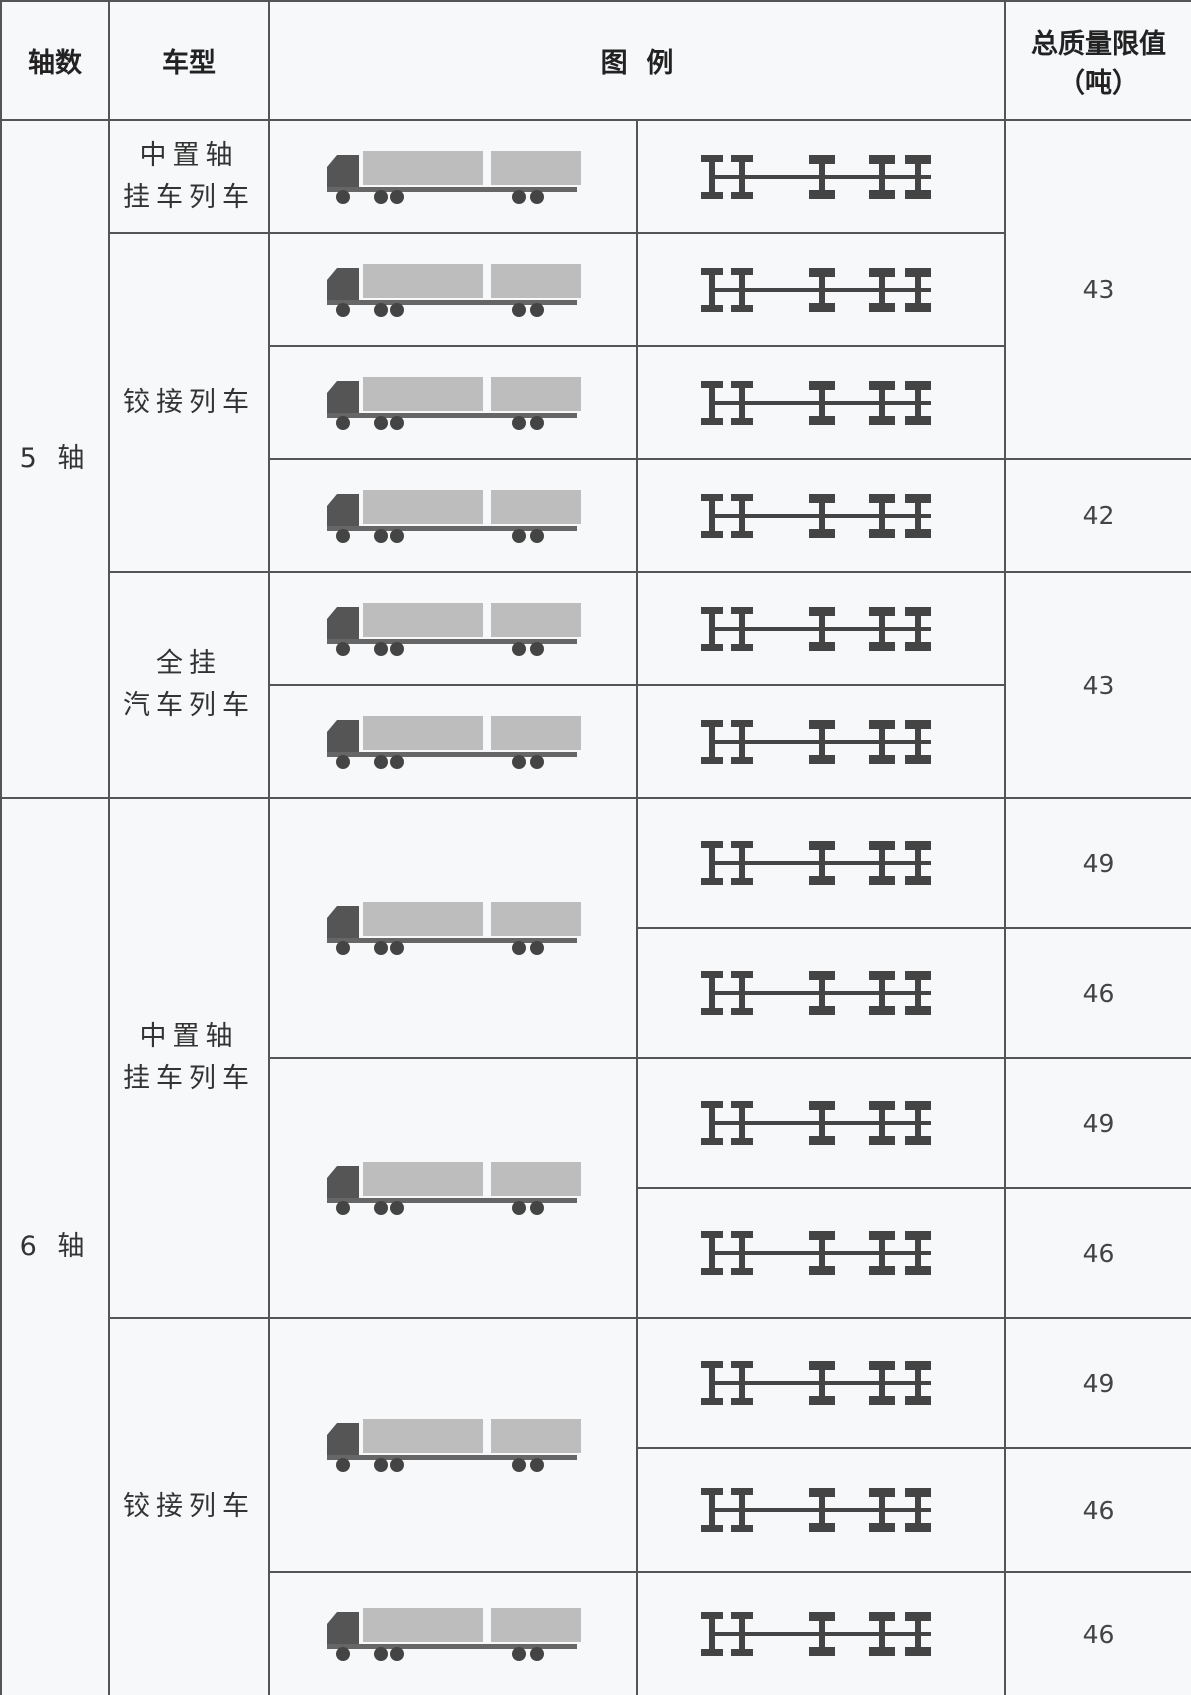  Describe the element at coordinates (189, 685) in the screenshot. I see `vehicle-type: 全挂 汽车列车` at that location.